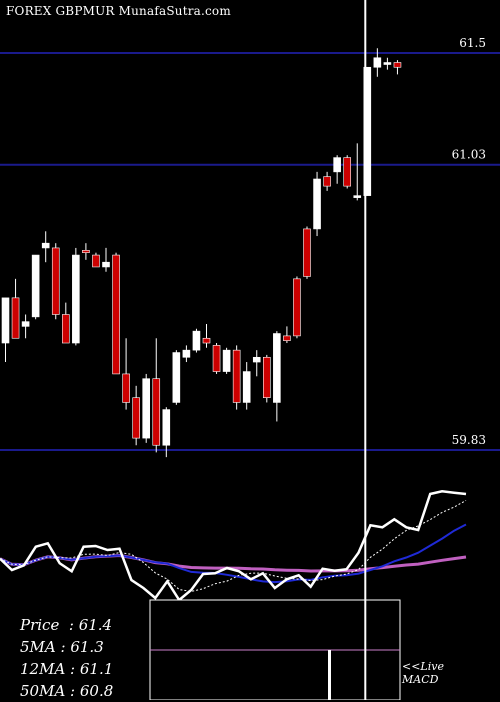  What do you see at coordinates (43, 691) in the screenshot?
I see `stat-label: 50MA` at bounding box center [43, 691].